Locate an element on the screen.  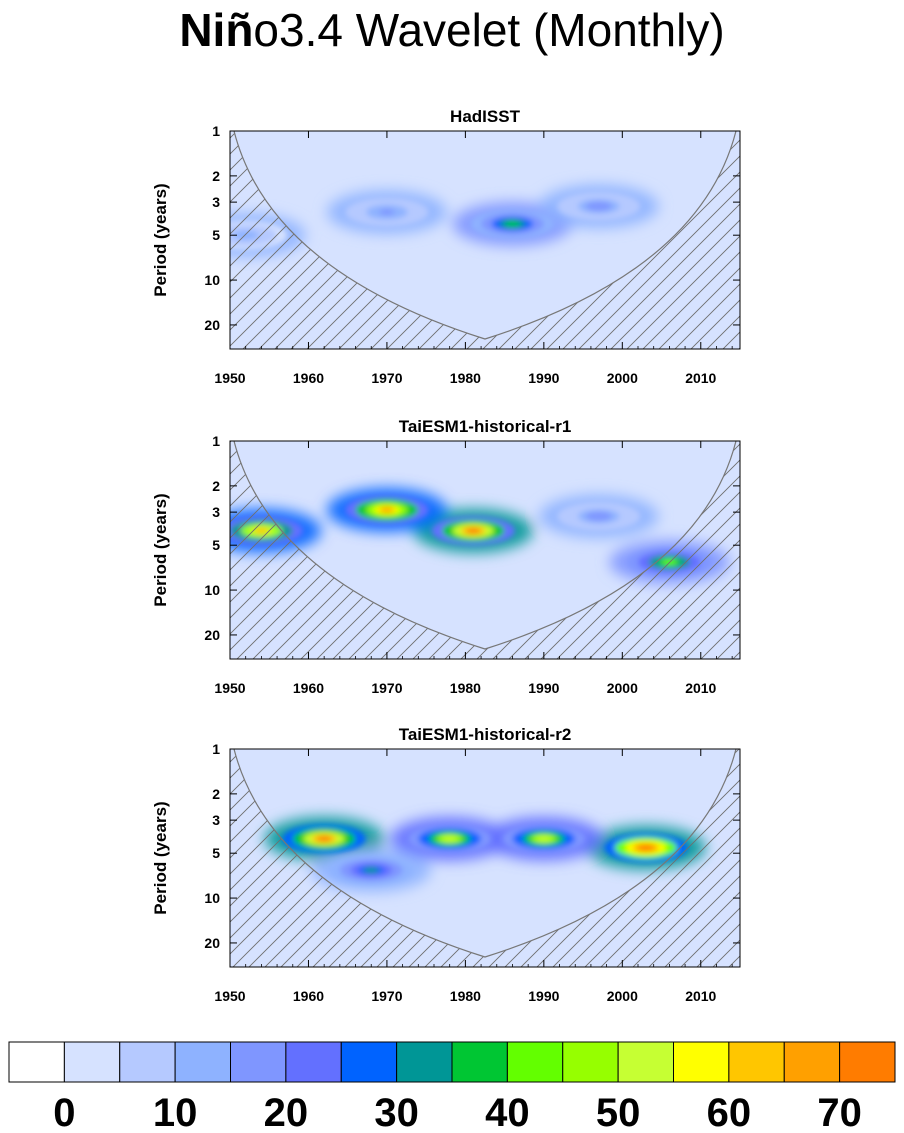
panel-title: HadISST is located at coordinates (485, 116).